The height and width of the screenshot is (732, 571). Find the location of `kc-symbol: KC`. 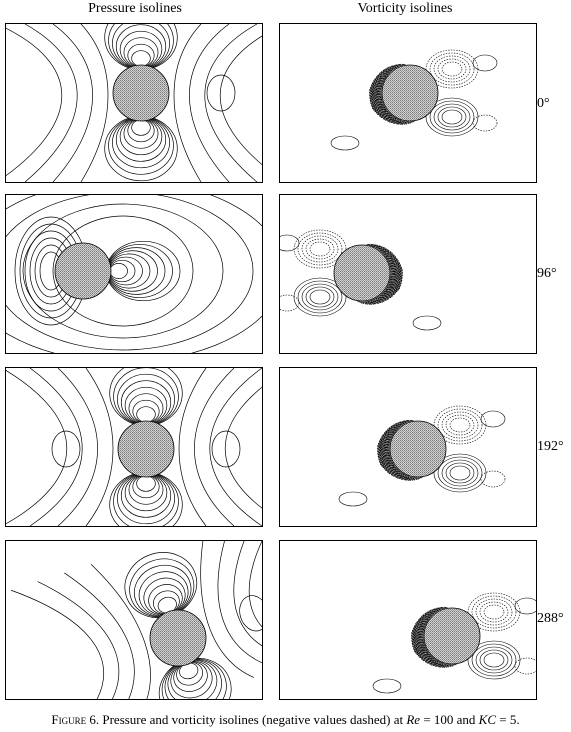

kc-symbol: KC is located at coordinates (487, 719).